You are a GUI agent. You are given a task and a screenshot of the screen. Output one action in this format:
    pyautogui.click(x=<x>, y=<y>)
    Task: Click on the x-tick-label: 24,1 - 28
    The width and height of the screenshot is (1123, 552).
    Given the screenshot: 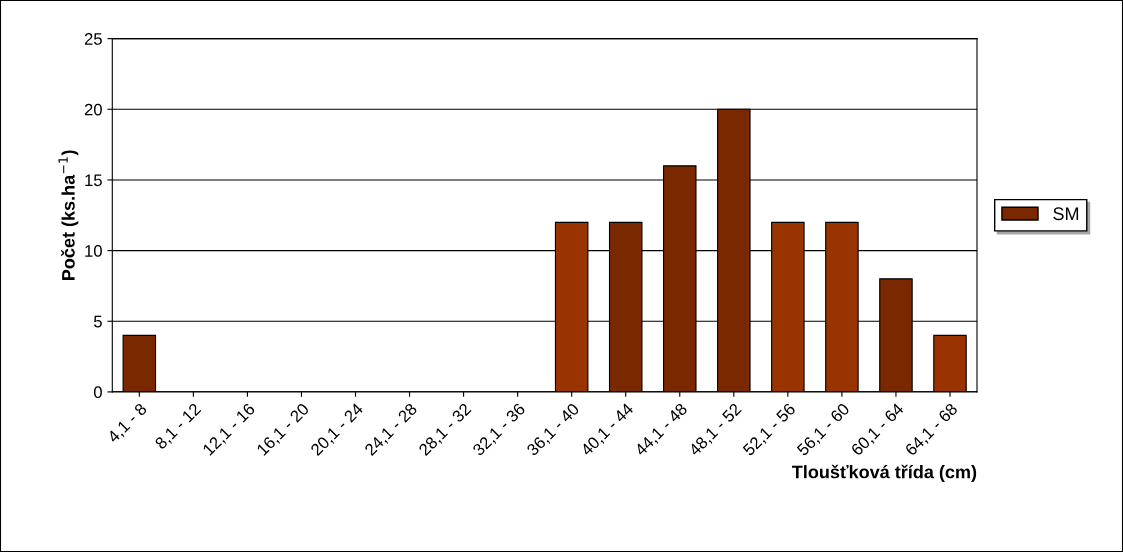 What is the action you would take?
    pyautogui.click(x=391, y=430)
    